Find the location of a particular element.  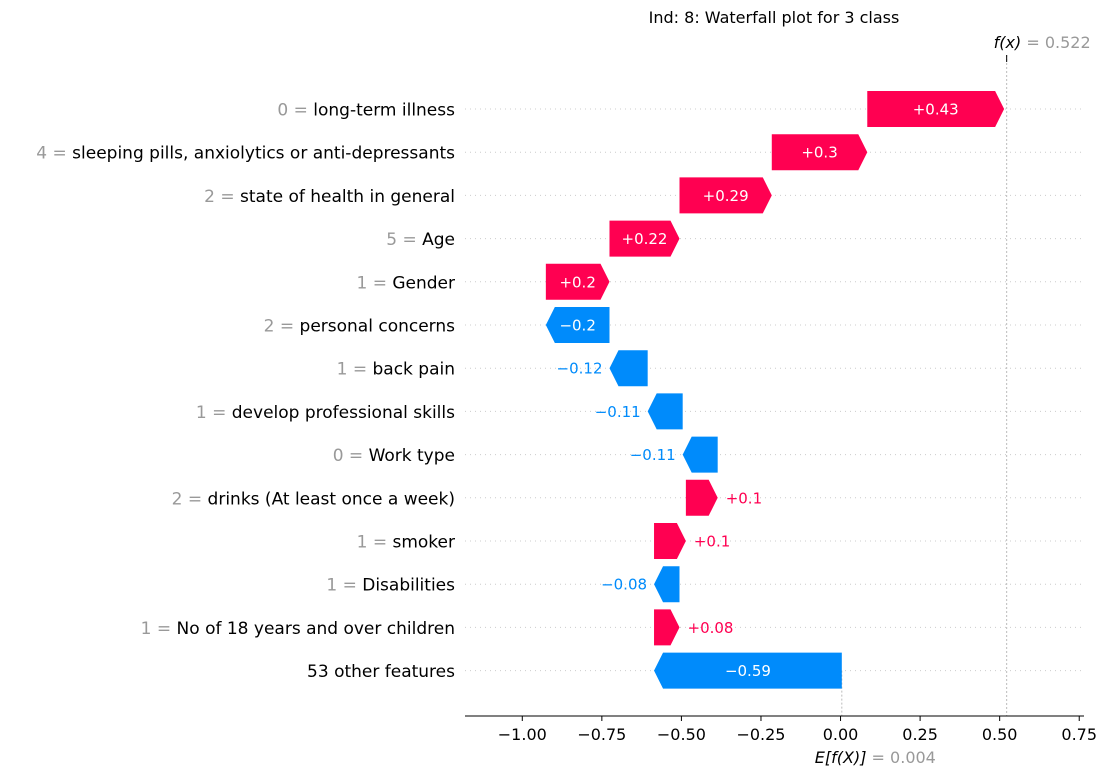

feature-label: 53 other features is located at coordinates (381, 672).